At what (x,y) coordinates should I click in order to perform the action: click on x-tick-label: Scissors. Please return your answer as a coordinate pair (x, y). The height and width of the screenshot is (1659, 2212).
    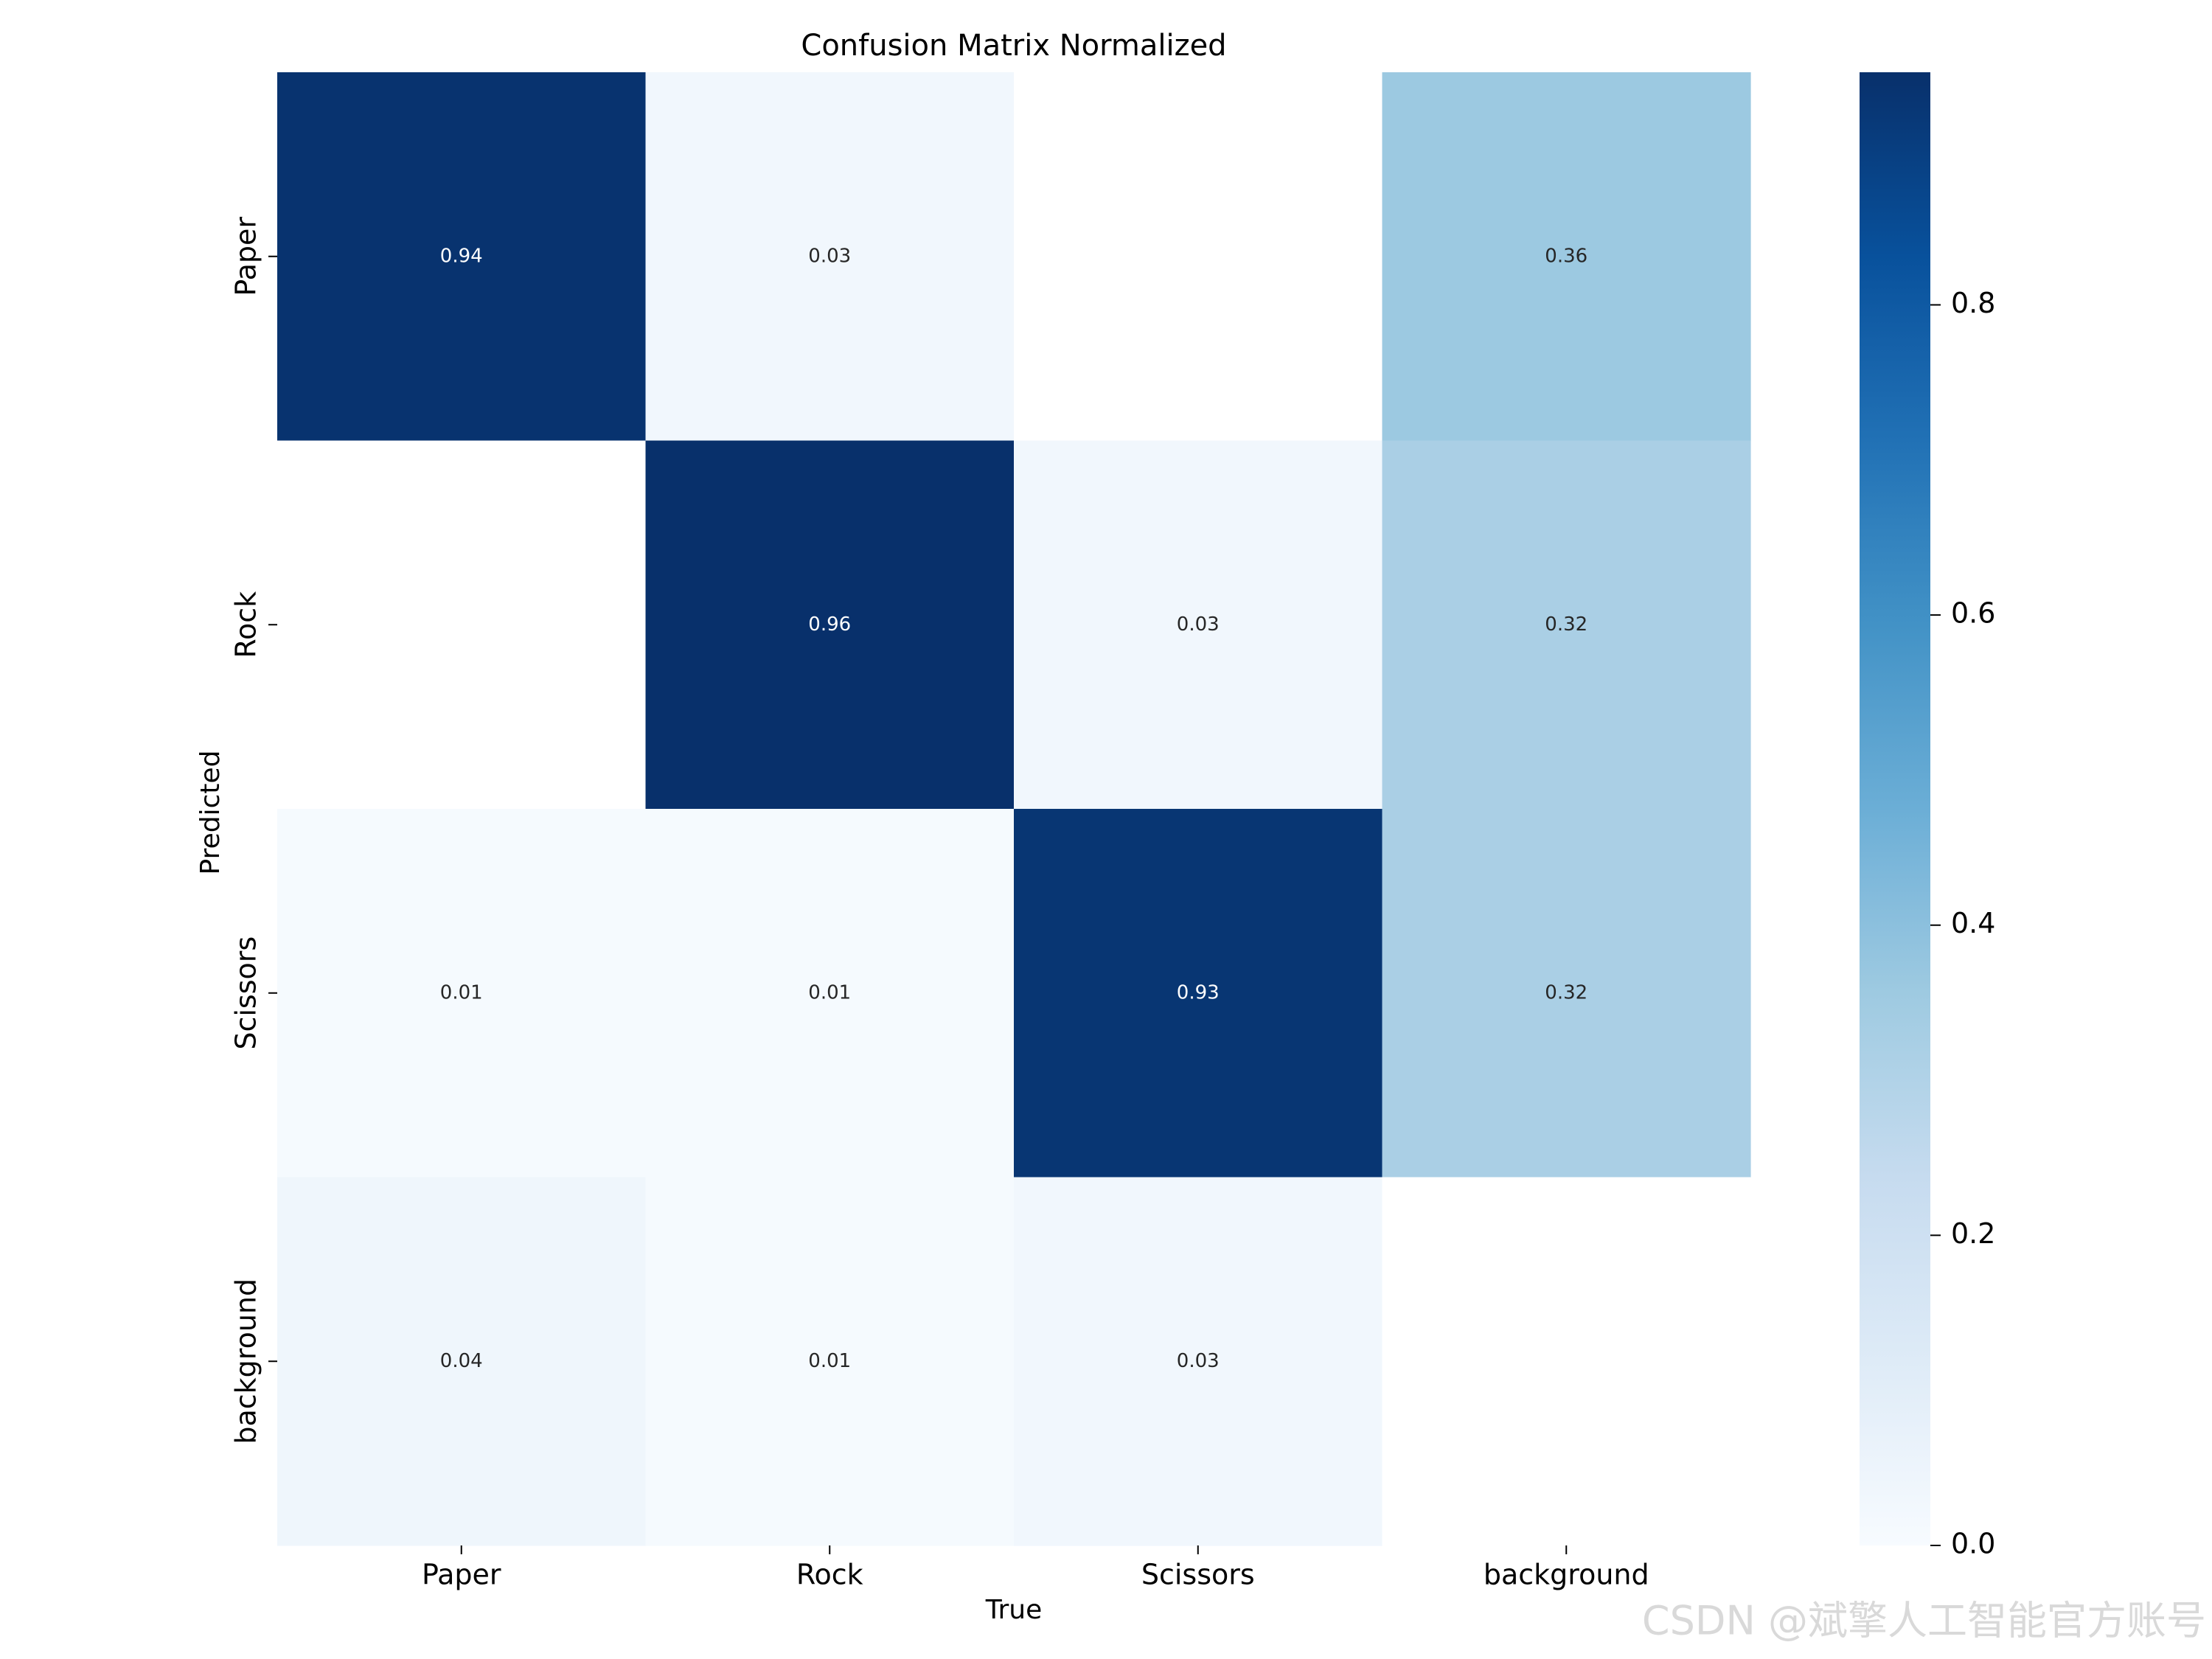
    Looking at the image, I should click on (1198, 1575).